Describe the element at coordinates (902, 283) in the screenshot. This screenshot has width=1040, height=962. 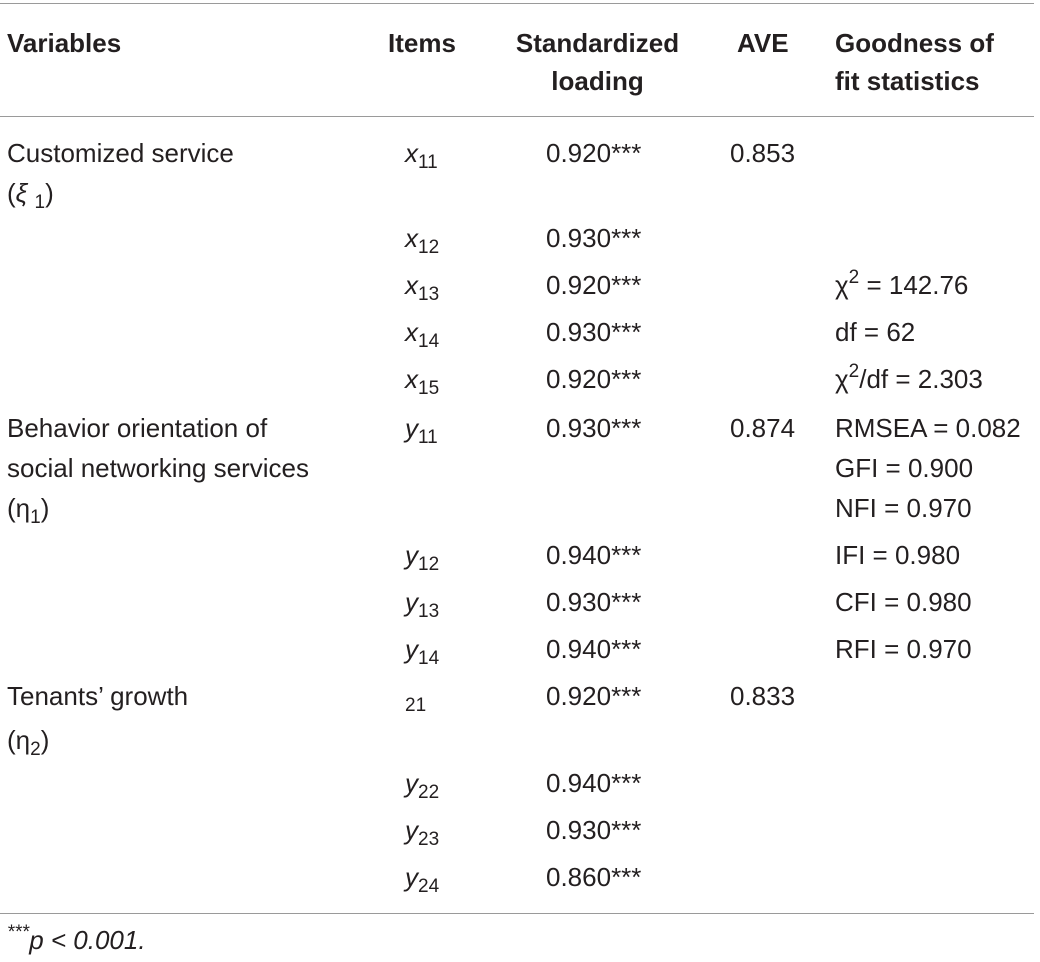
I see `fit-chi-square: χ2 = 142.76` at that location.